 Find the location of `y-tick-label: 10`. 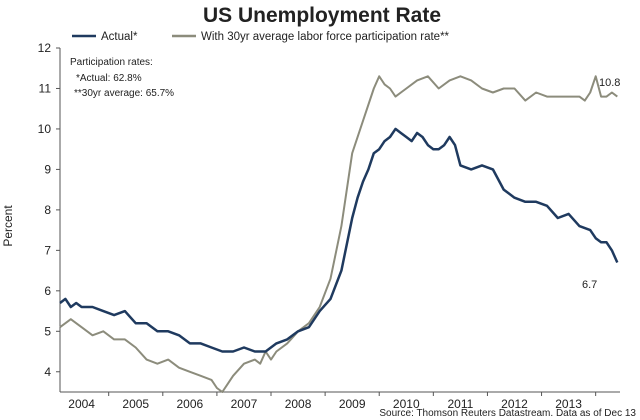

y-tick-label: 10 is located at coordinates (45, 129).